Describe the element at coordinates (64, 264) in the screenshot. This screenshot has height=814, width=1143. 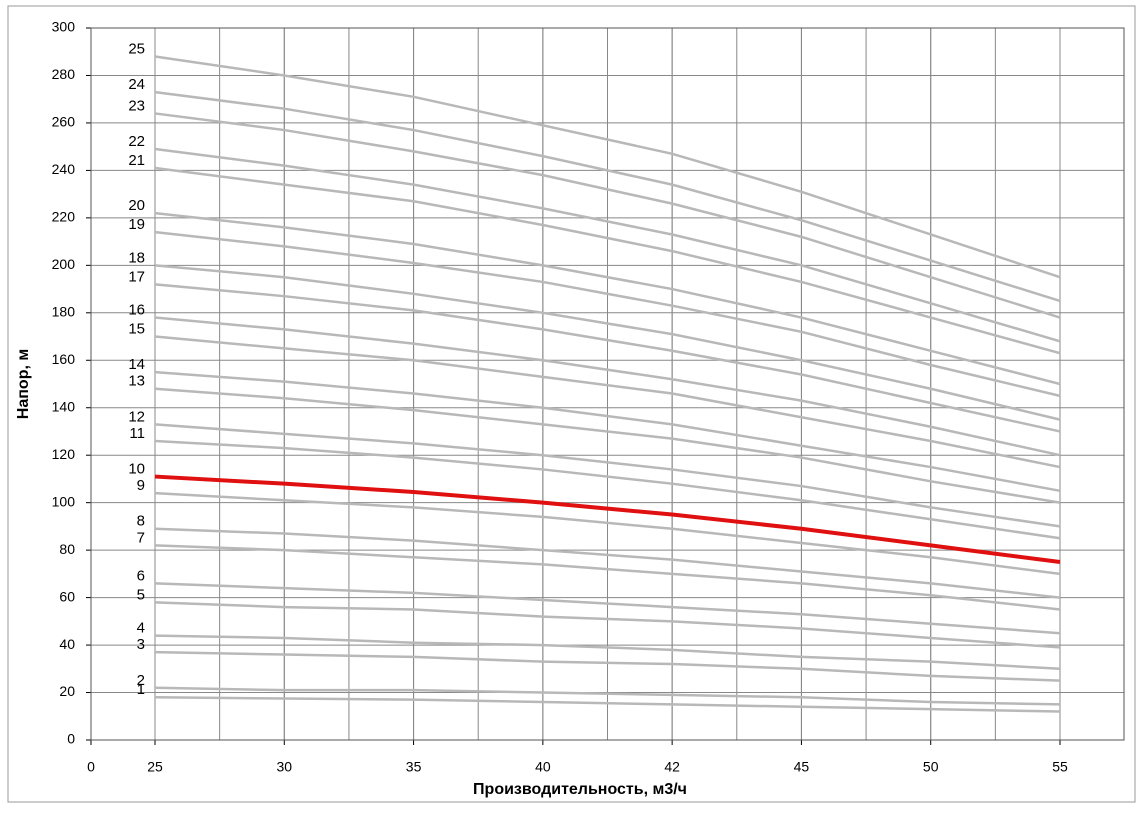
I see `y-tick-label: 200` at that location.